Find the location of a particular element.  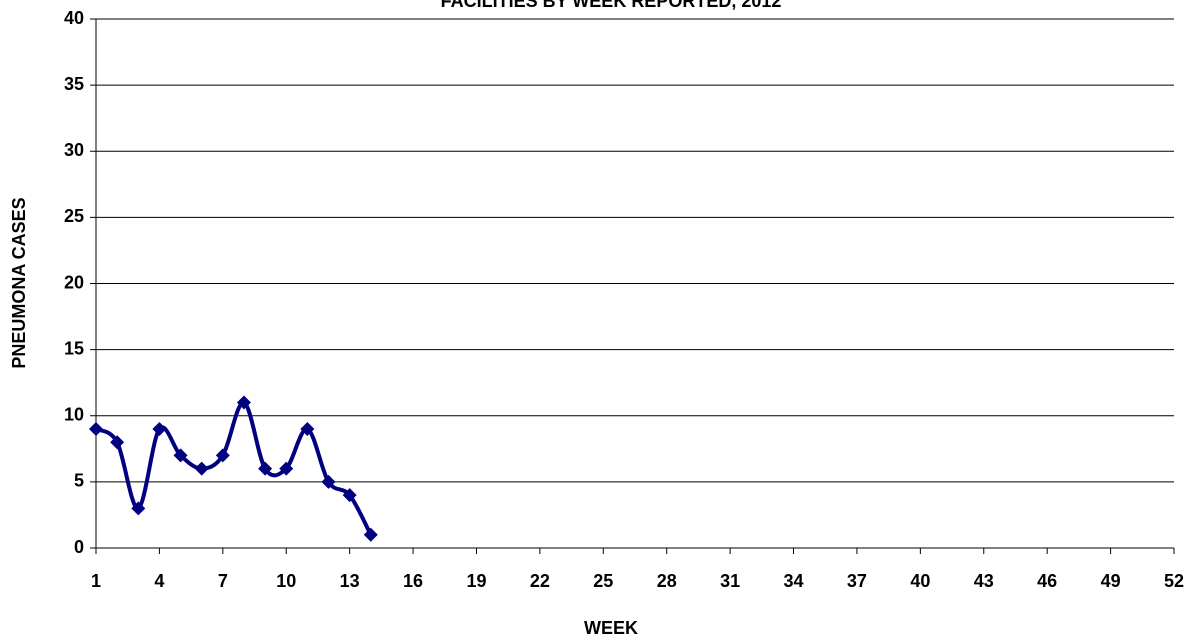

y-tick-label: 35 is located at coordinates (74, 84).